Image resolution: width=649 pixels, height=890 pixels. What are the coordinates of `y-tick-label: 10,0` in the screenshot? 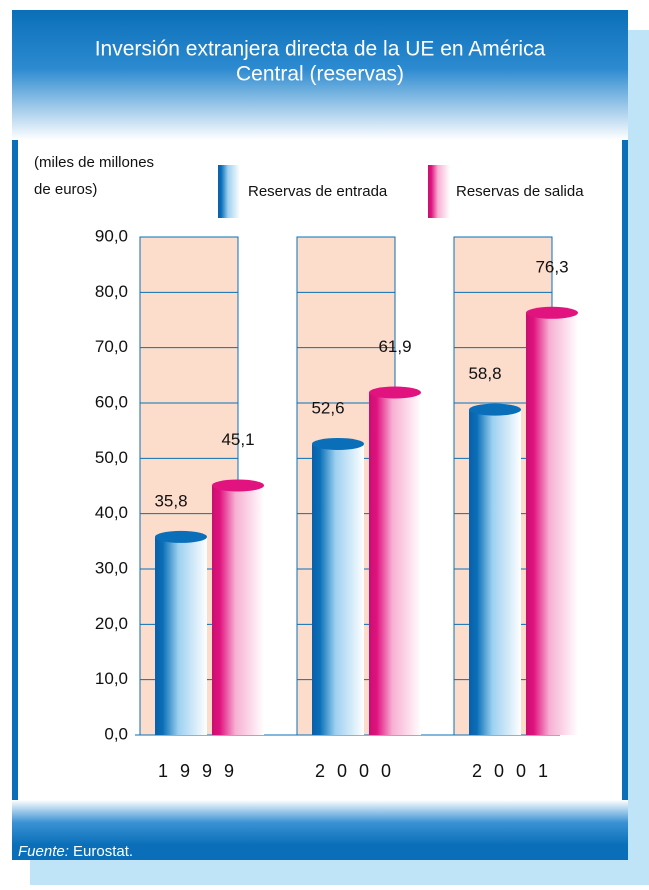 It's located at (111, 678).